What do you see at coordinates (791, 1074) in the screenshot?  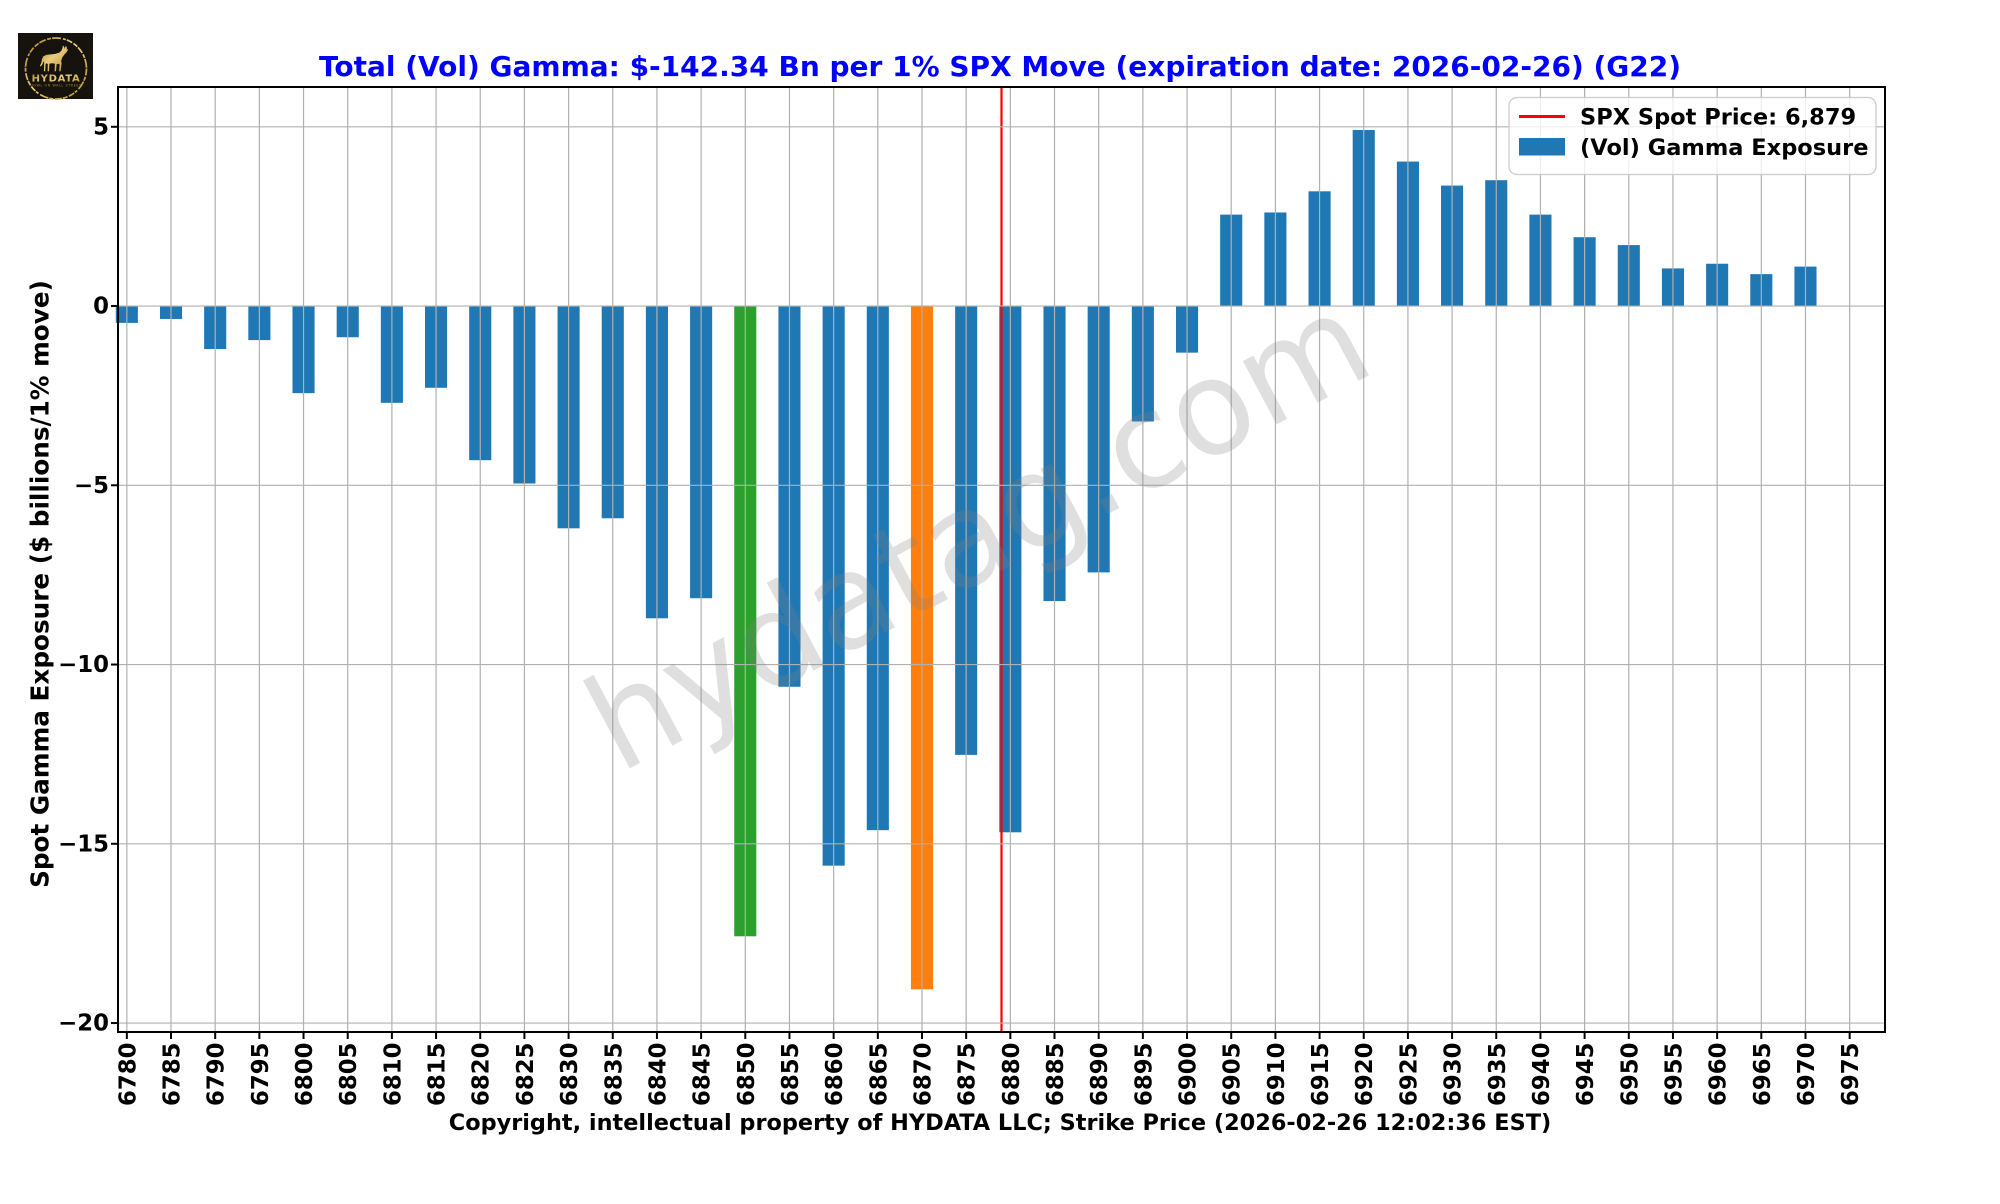 I see `xtick-label-6855: 6855` at bounding box center [791, 1074].